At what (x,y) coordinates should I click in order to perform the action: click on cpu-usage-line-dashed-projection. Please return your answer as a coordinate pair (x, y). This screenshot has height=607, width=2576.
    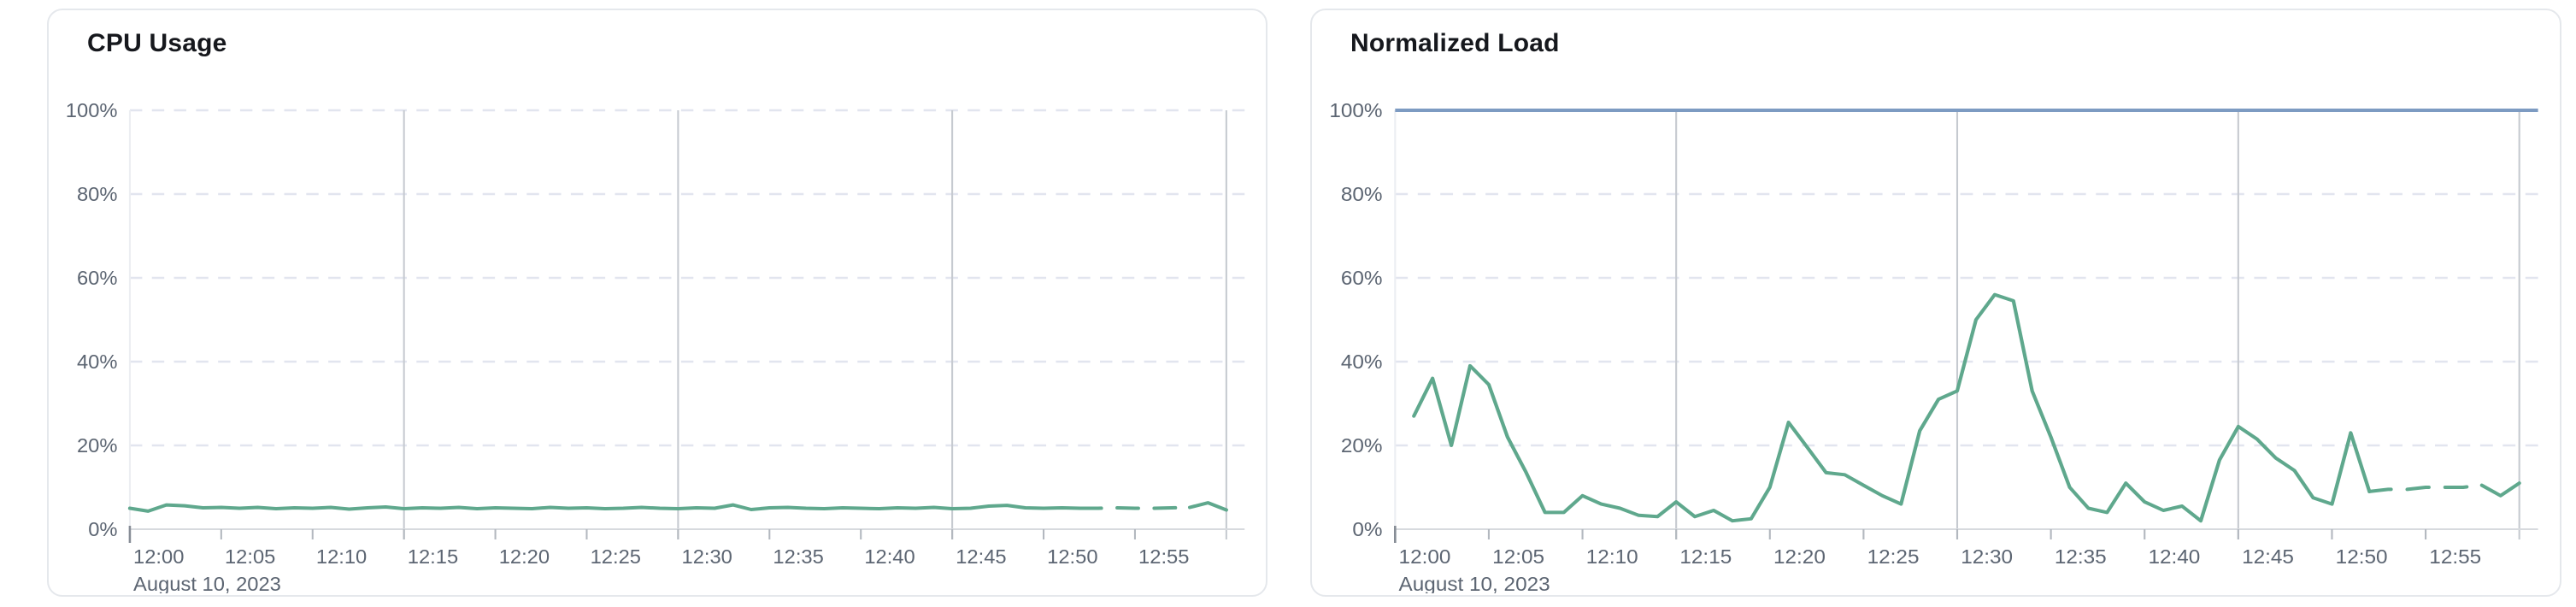
    Looking at the image, I should click on (1135, 507).